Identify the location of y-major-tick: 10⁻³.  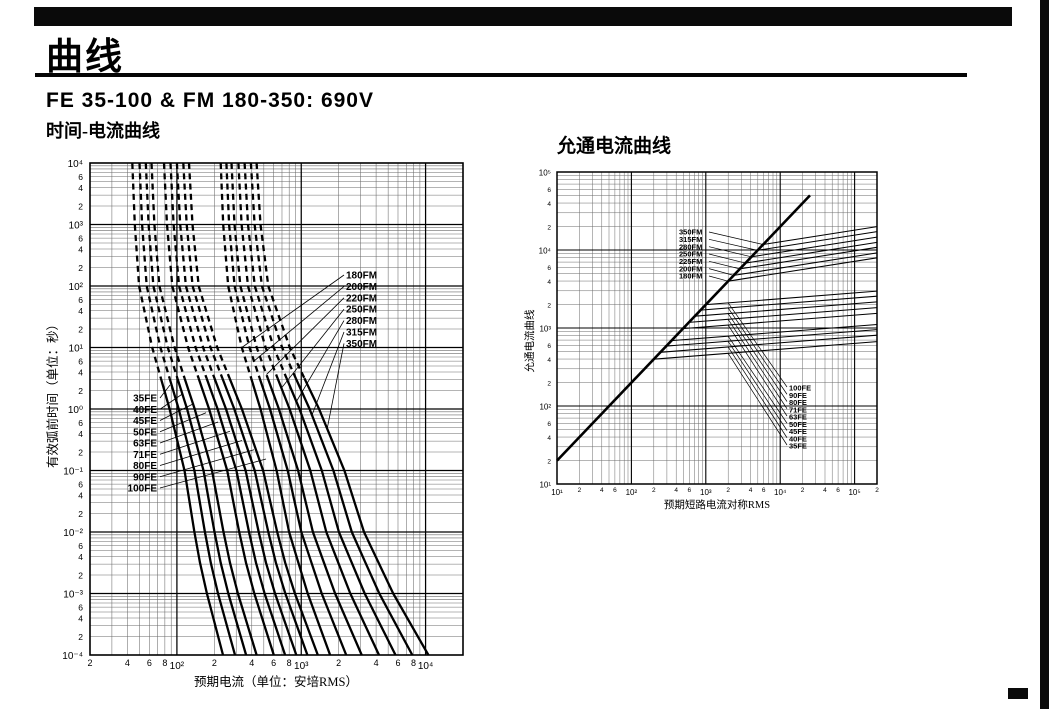
(73, 595).